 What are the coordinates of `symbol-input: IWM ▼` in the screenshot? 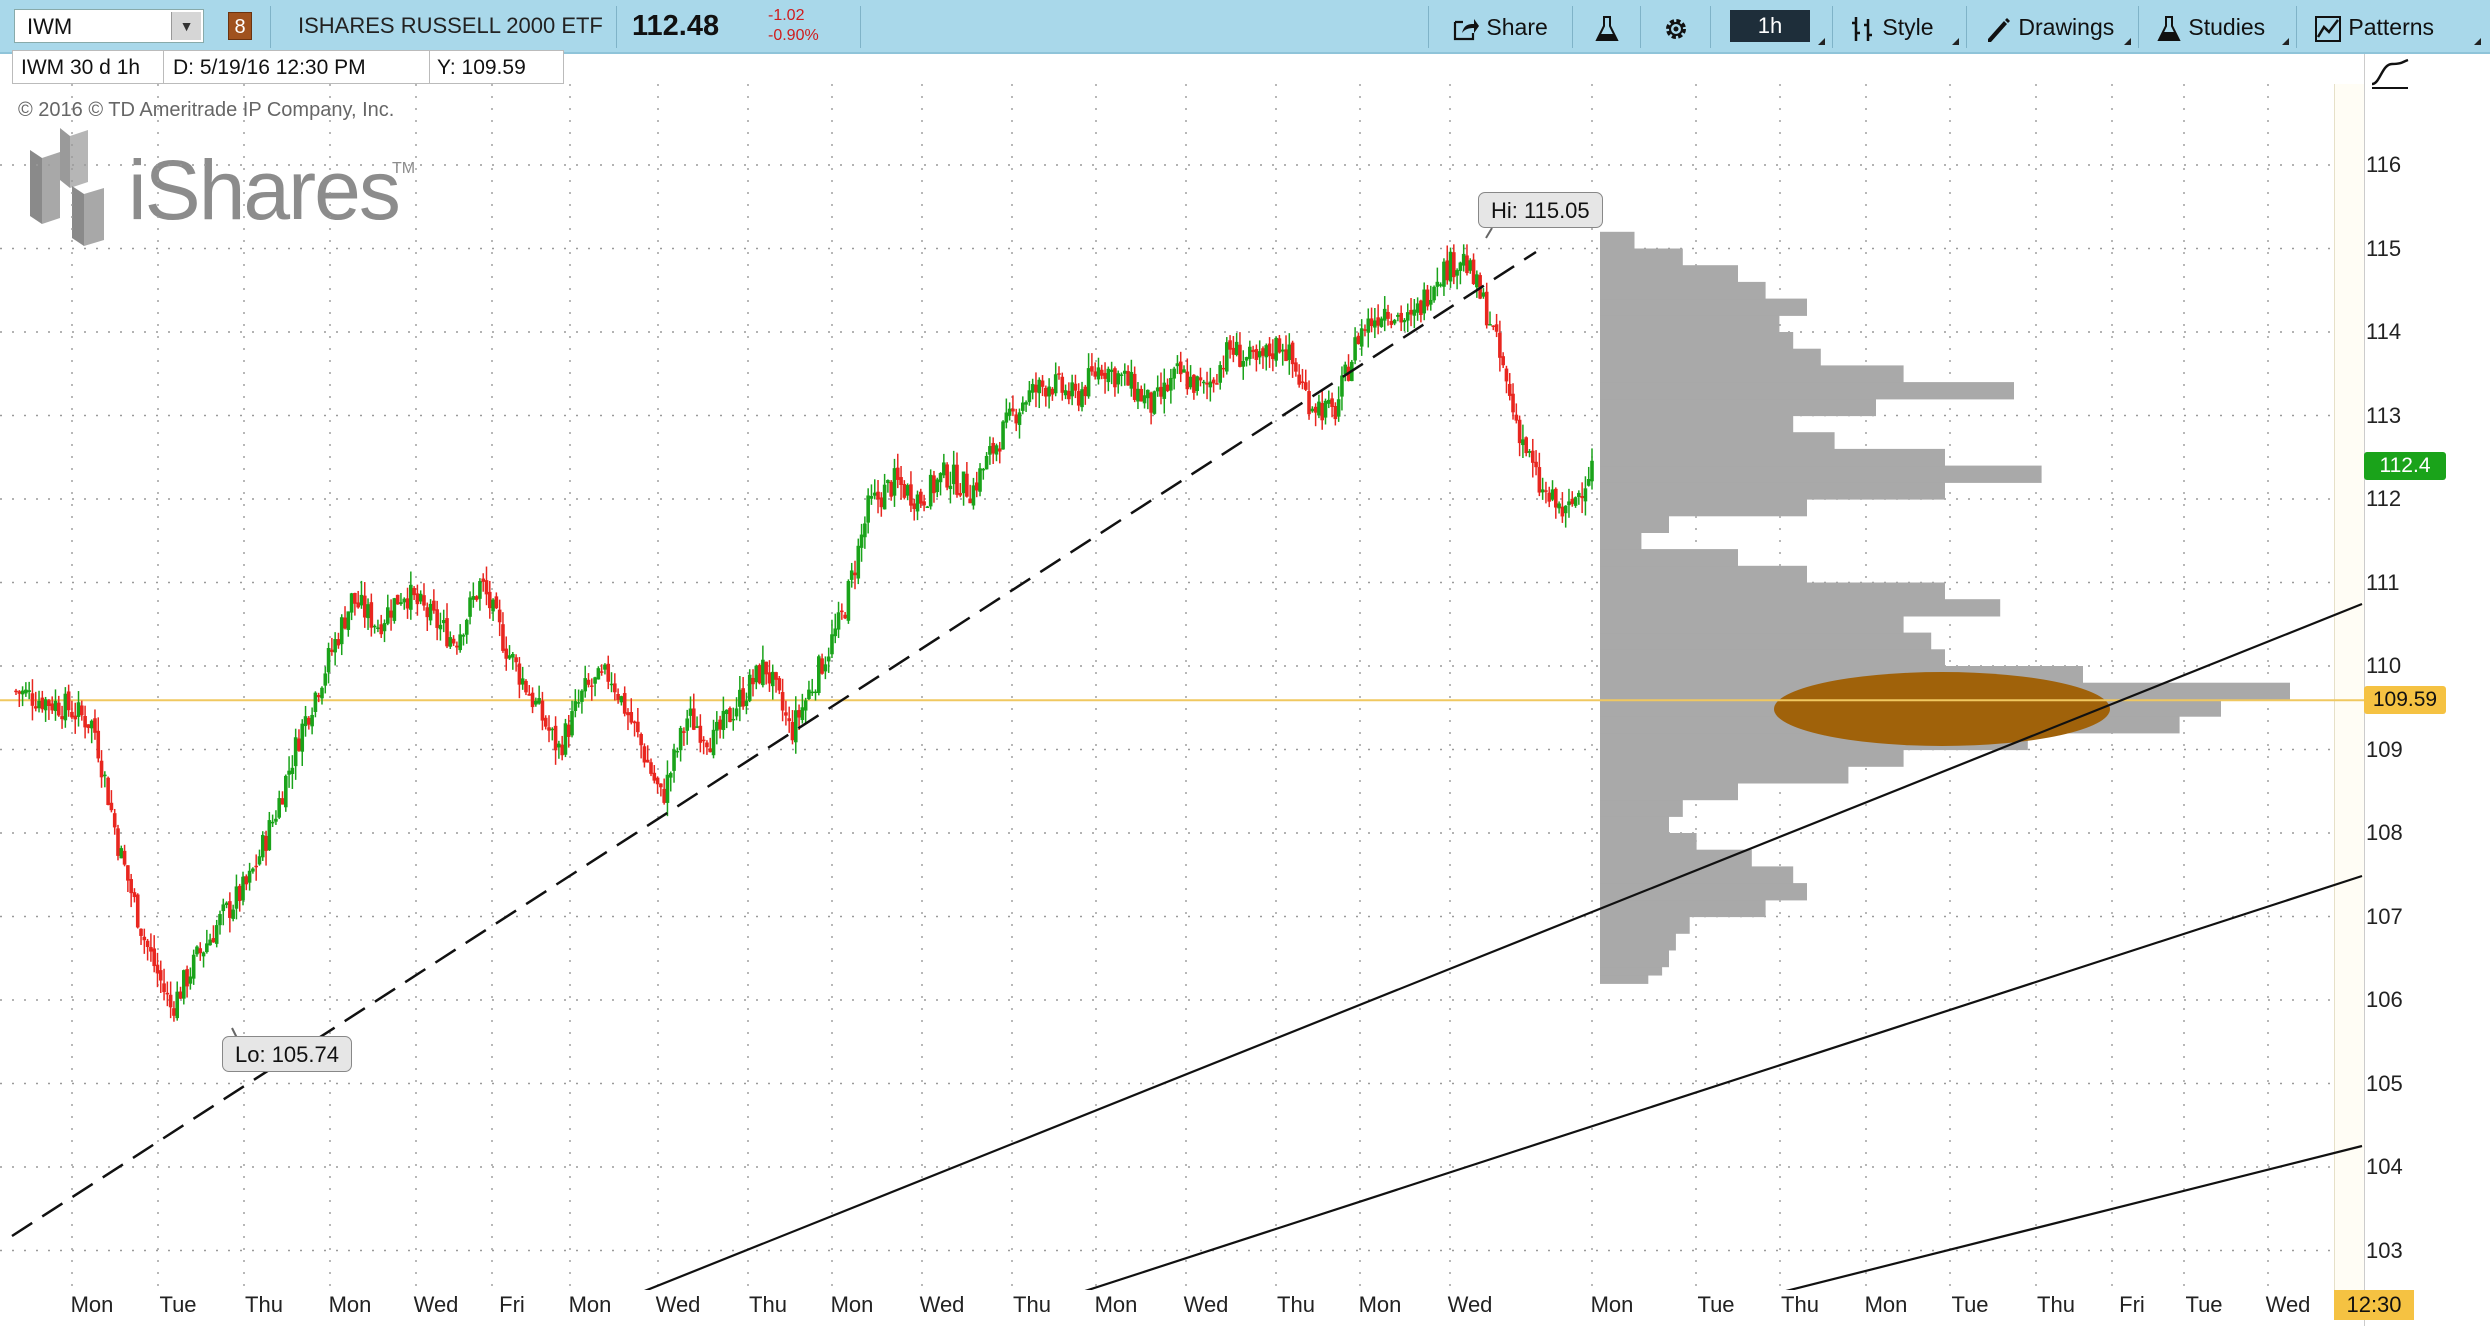 It's located at (109, 26).